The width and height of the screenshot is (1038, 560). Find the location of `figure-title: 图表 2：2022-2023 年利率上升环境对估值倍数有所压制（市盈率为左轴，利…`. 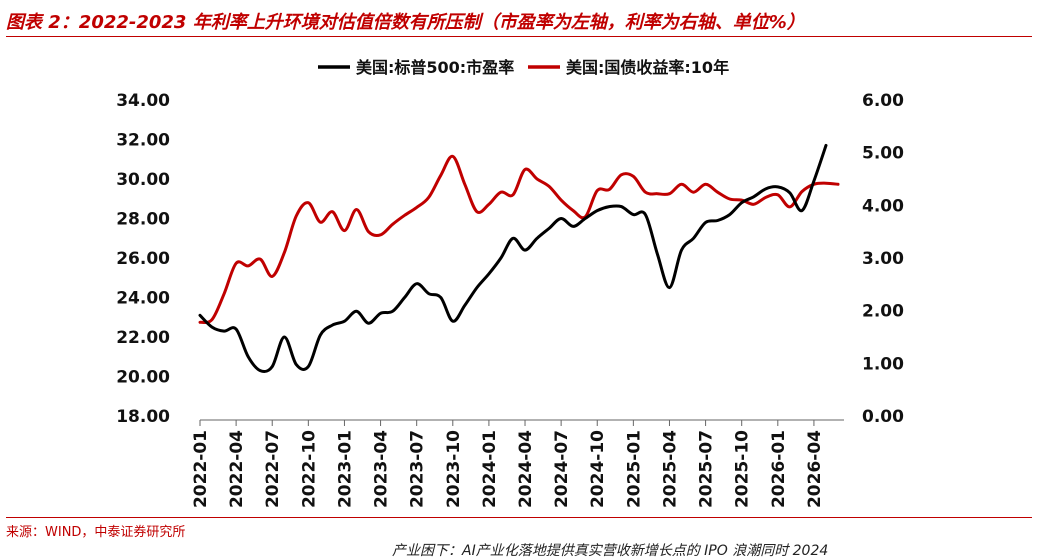

figure-title: 图表 2：2022-2023 年利率上升环境对估值倍数有所压制（市盈率为左轴，利… is located at coordinates (405, 22).